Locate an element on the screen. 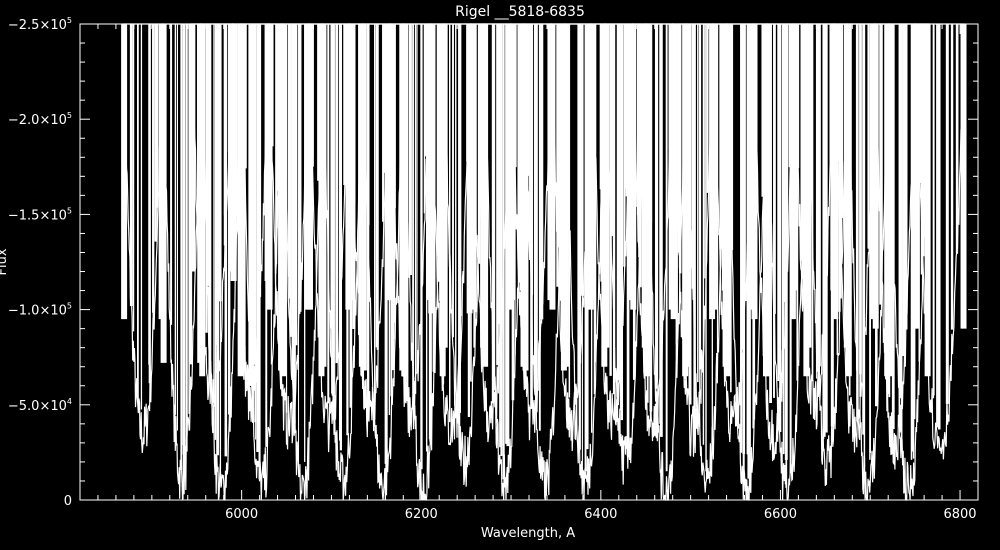  y-tick-label: −1.0×10⁵ is located at coordinates (40, 310).